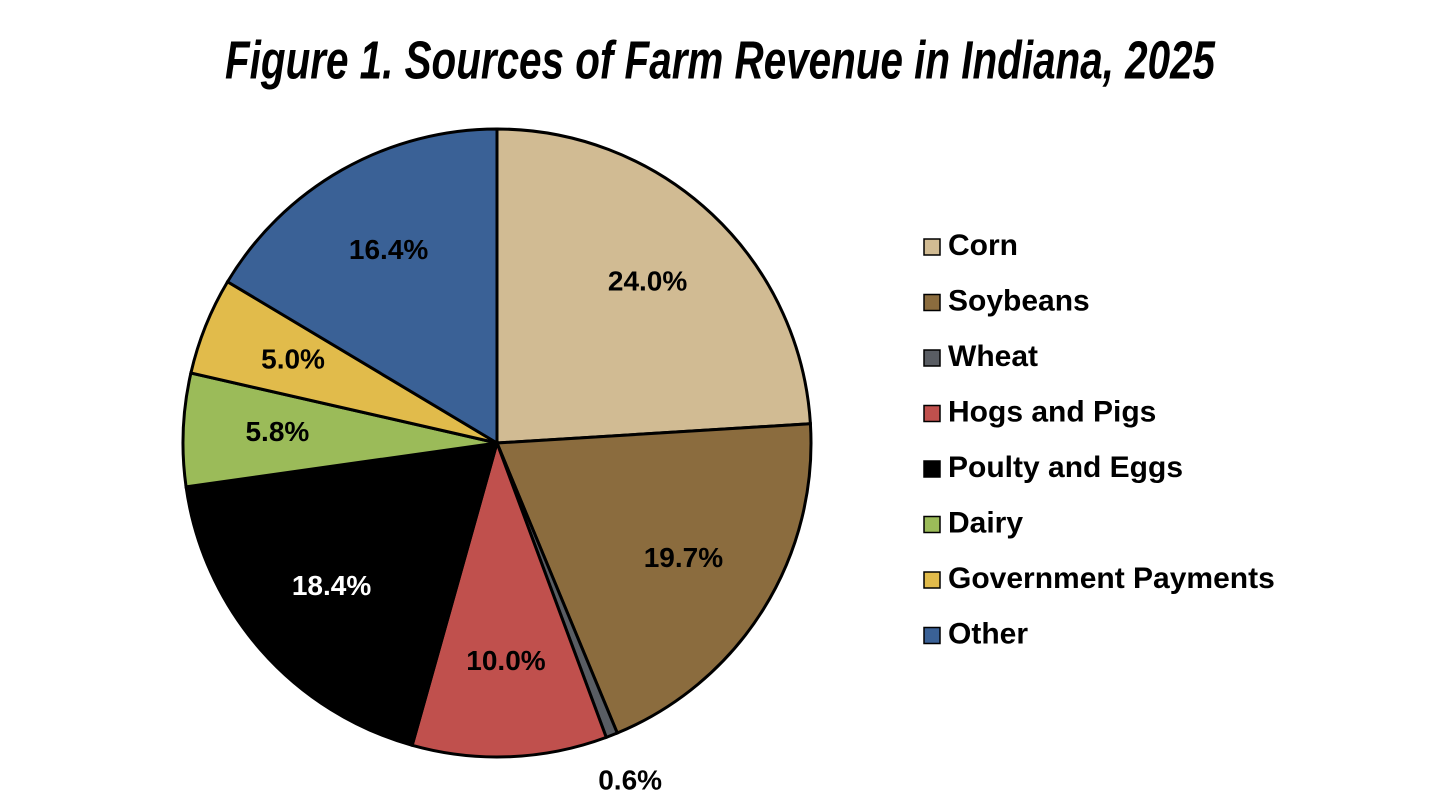 The height and width of the screenshot is (812, 1440). I want to click on data-label: 24.0%, so click(647, 280).